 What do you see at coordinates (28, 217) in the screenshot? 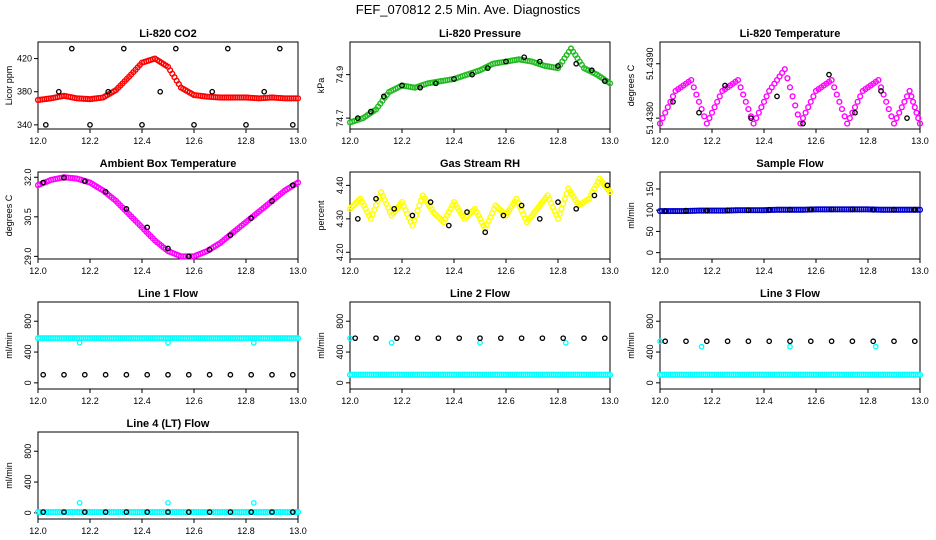
I see `y-tick-label: 30.5` at bounding box center [28, 217].